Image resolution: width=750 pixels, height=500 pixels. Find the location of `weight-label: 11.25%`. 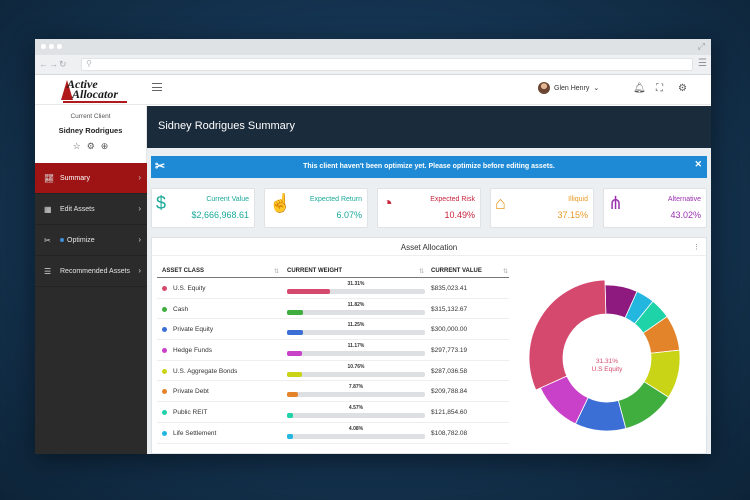

weight-label: 11.25% is located at coordinates (356, 325).